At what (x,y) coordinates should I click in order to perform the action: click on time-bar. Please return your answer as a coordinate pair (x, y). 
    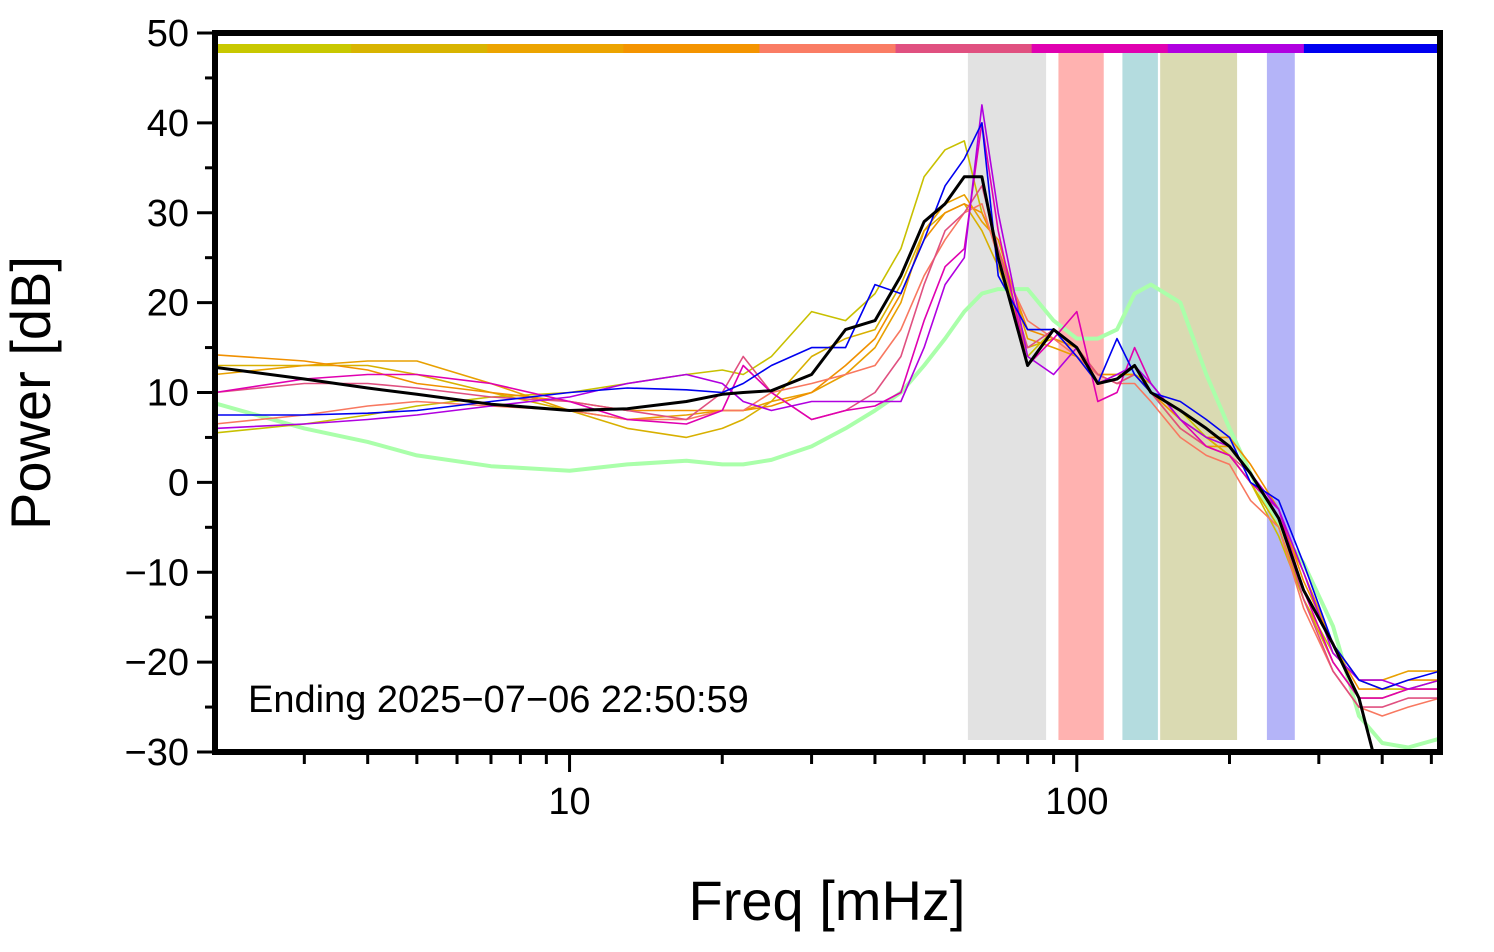
    Looking at the image, I should click on (828, 48).